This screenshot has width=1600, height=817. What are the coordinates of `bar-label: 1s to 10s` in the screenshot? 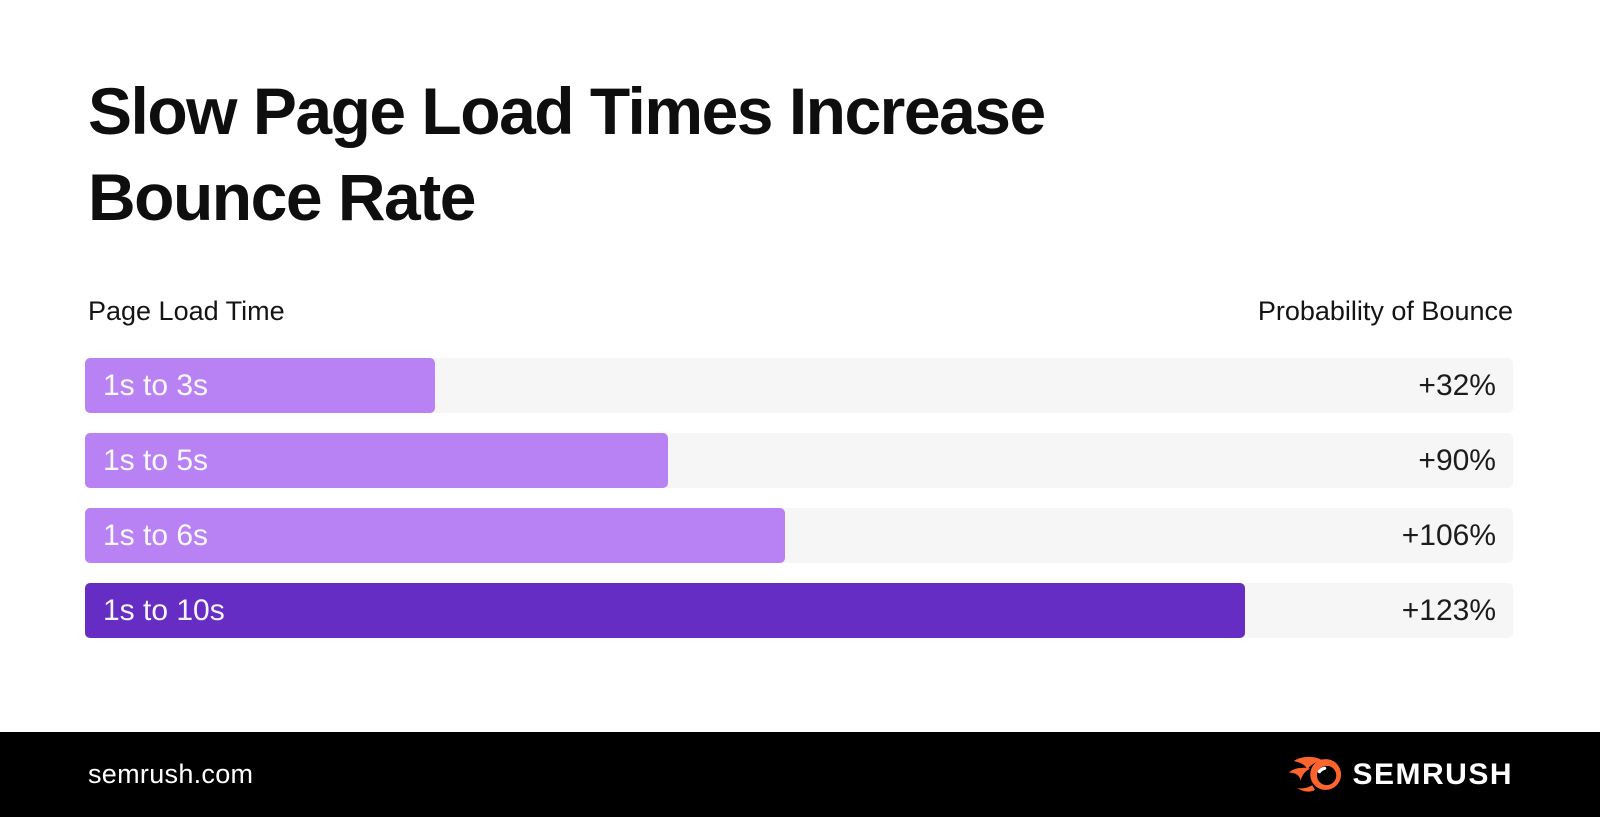 It's located at (164, 610).